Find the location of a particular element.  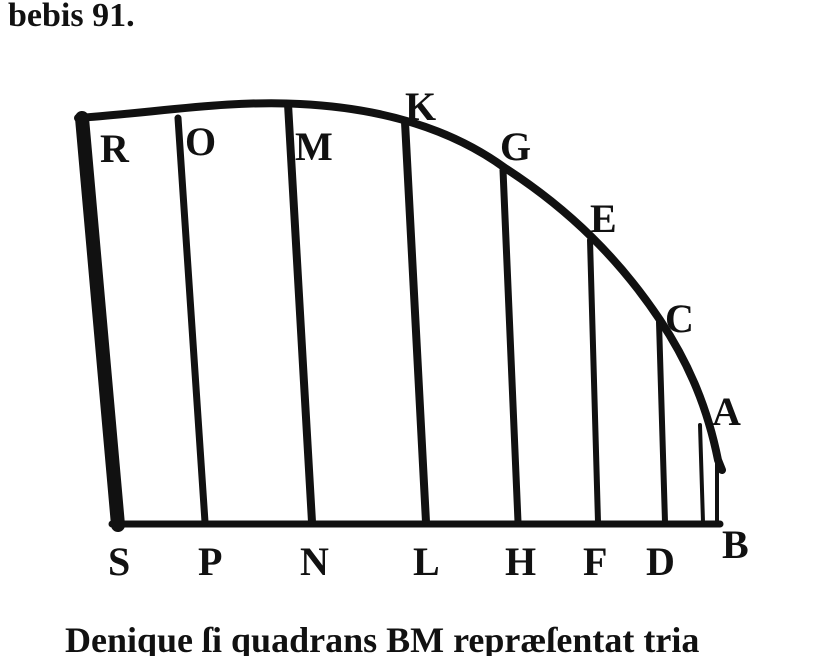

point-label: B is located at coordinates (735, 544).